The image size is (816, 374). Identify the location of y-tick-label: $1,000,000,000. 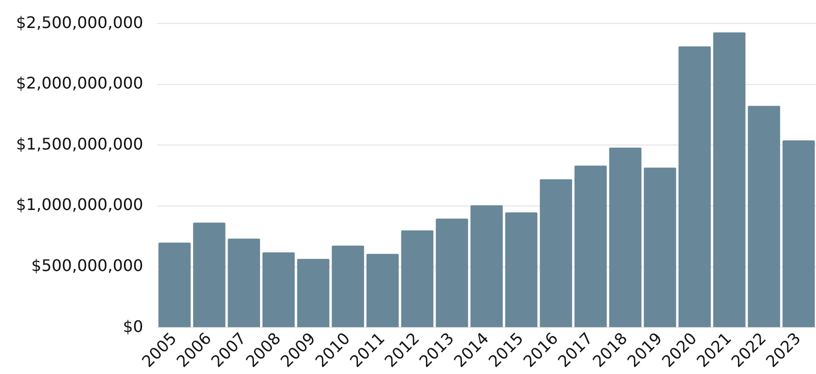
(80, 204).